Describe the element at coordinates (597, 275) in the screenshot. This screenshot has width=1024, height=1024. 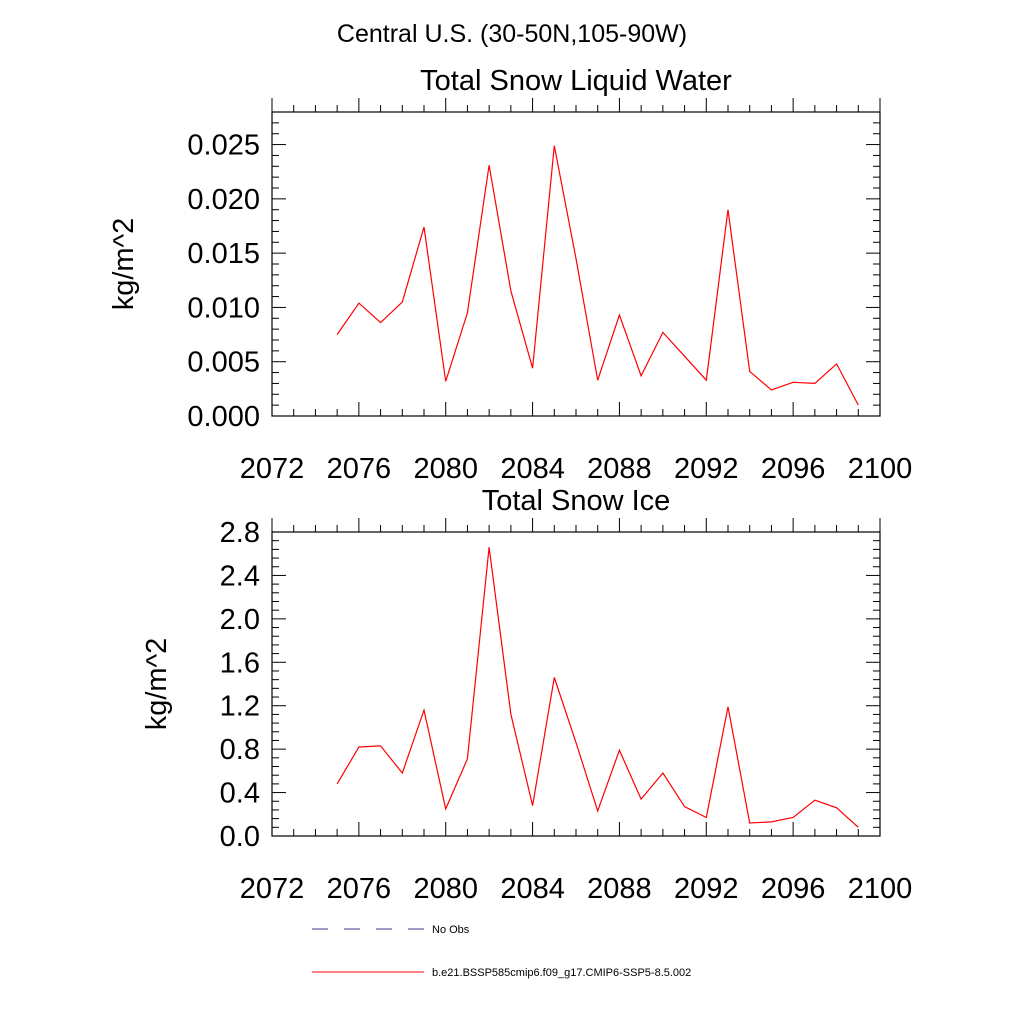
I see `liquid-water-series-line` at that location.